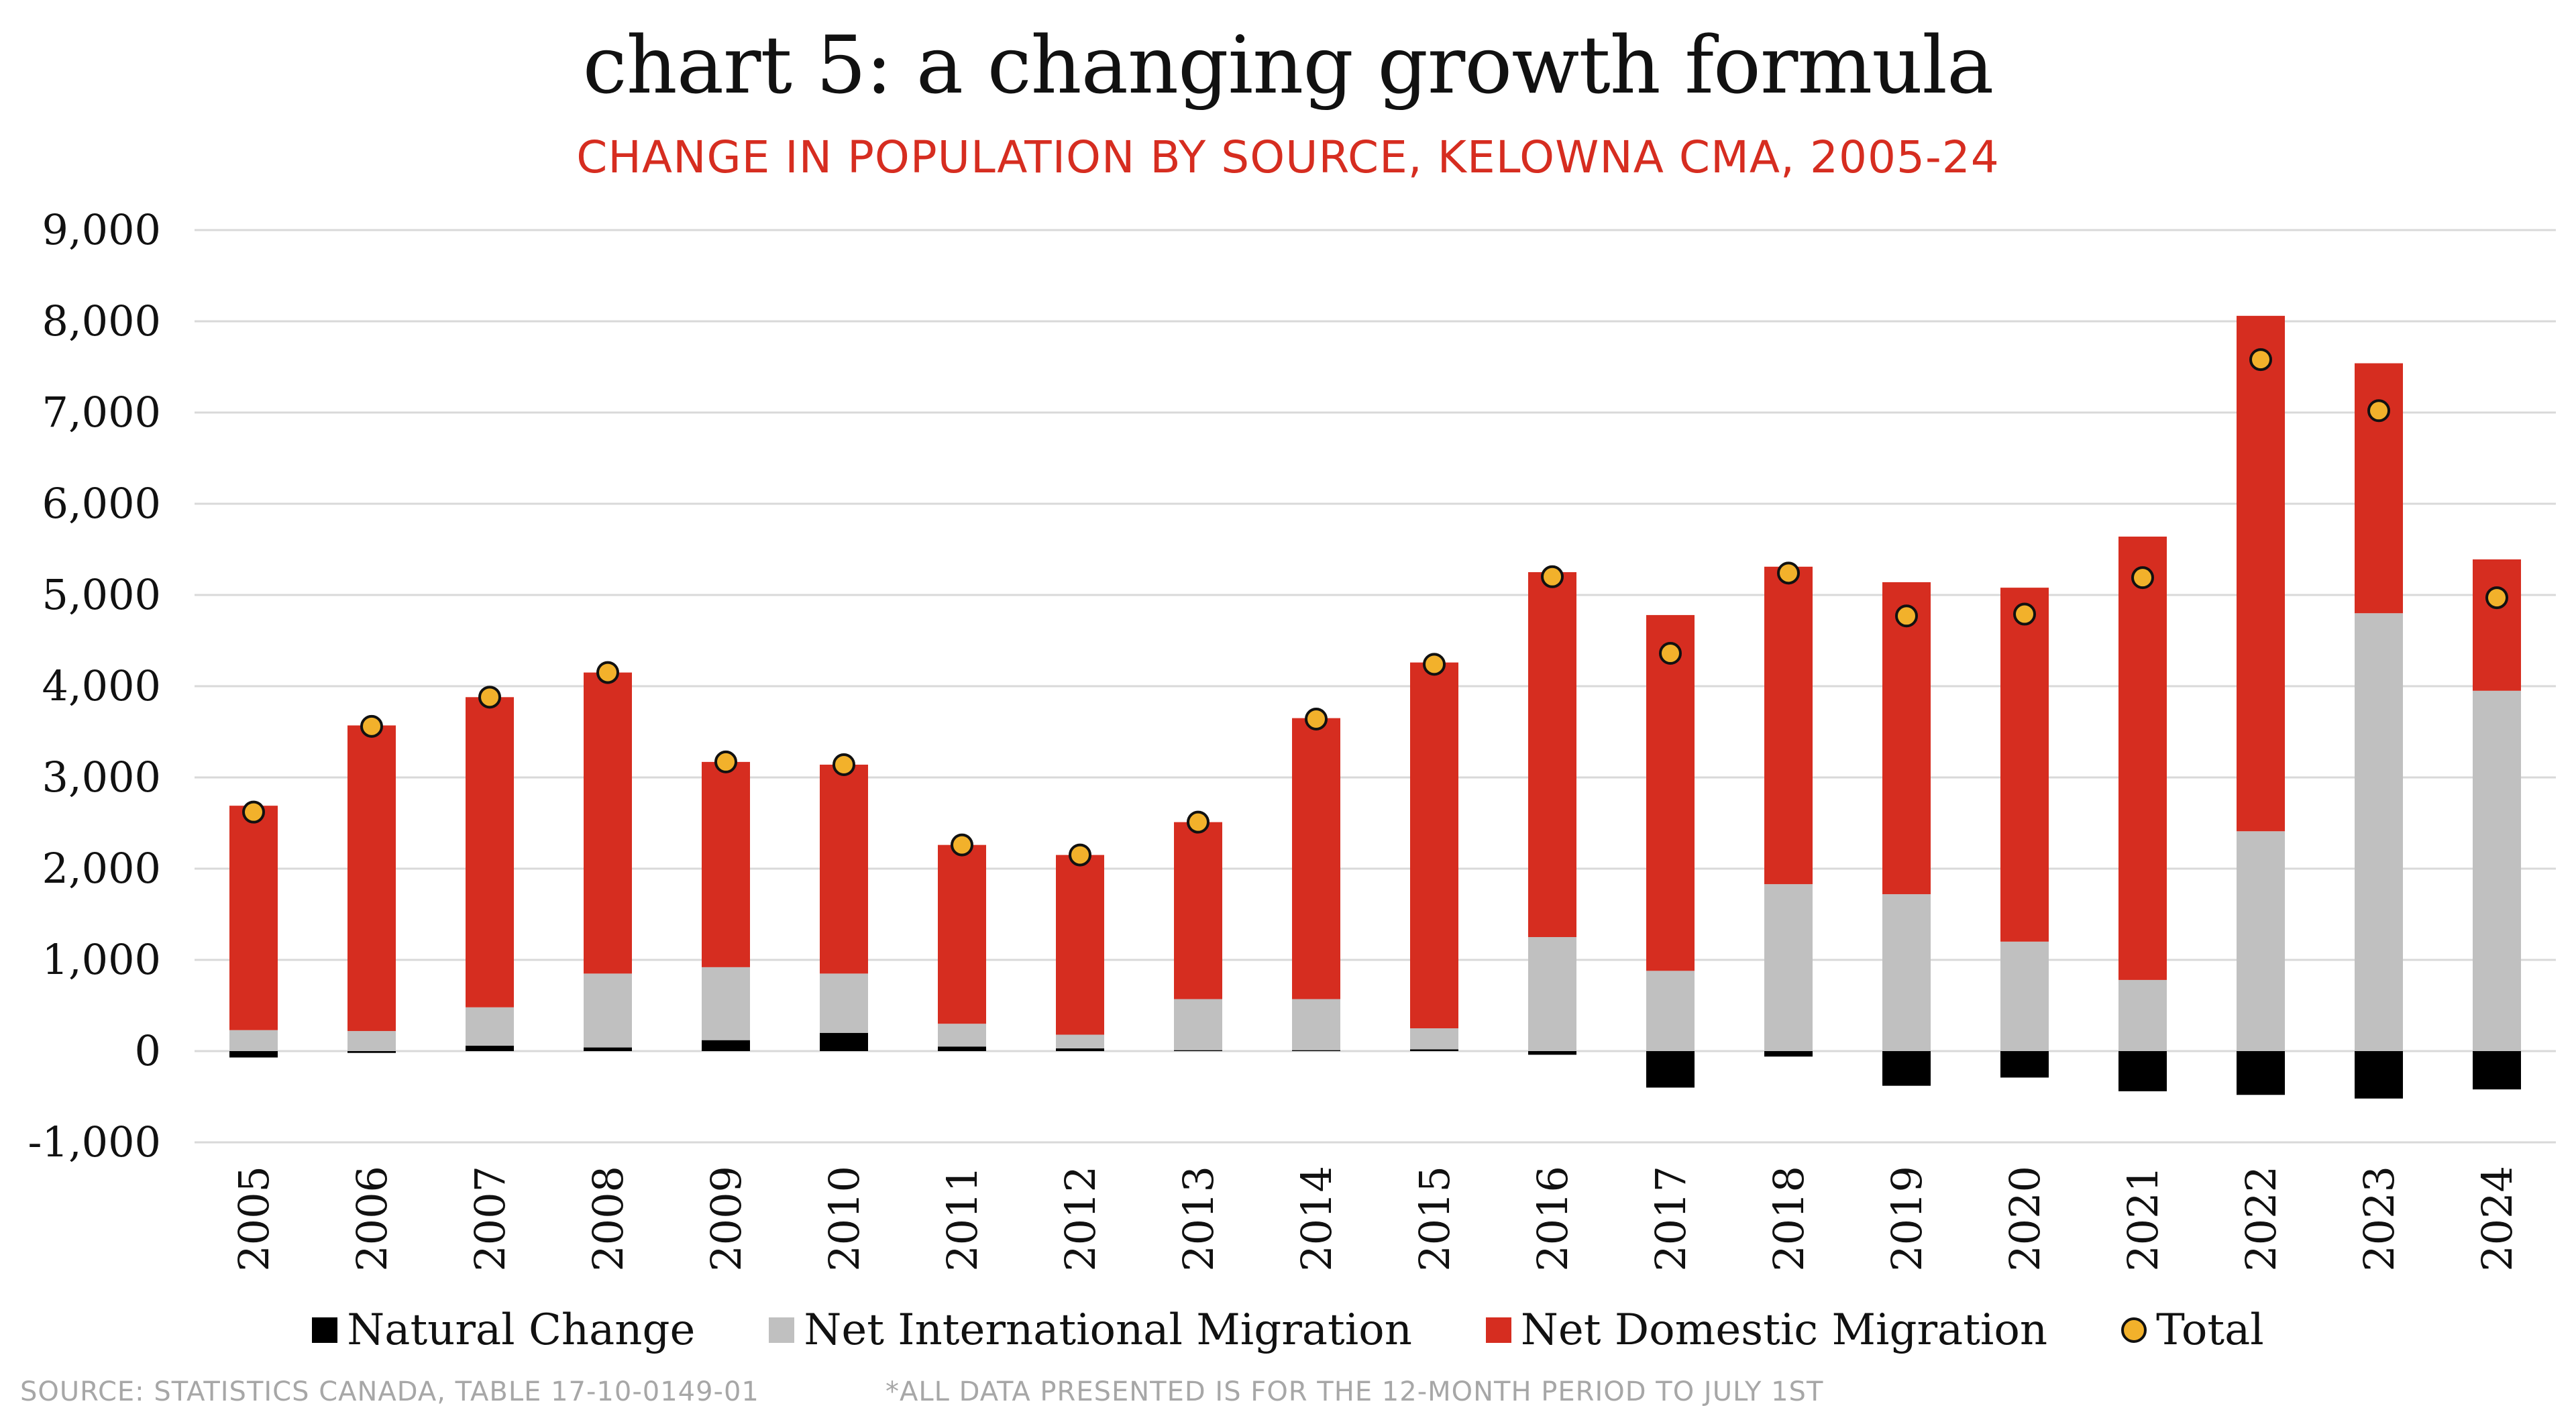  I want to click on x-tick-label: 2021, so click(2142, 1219).